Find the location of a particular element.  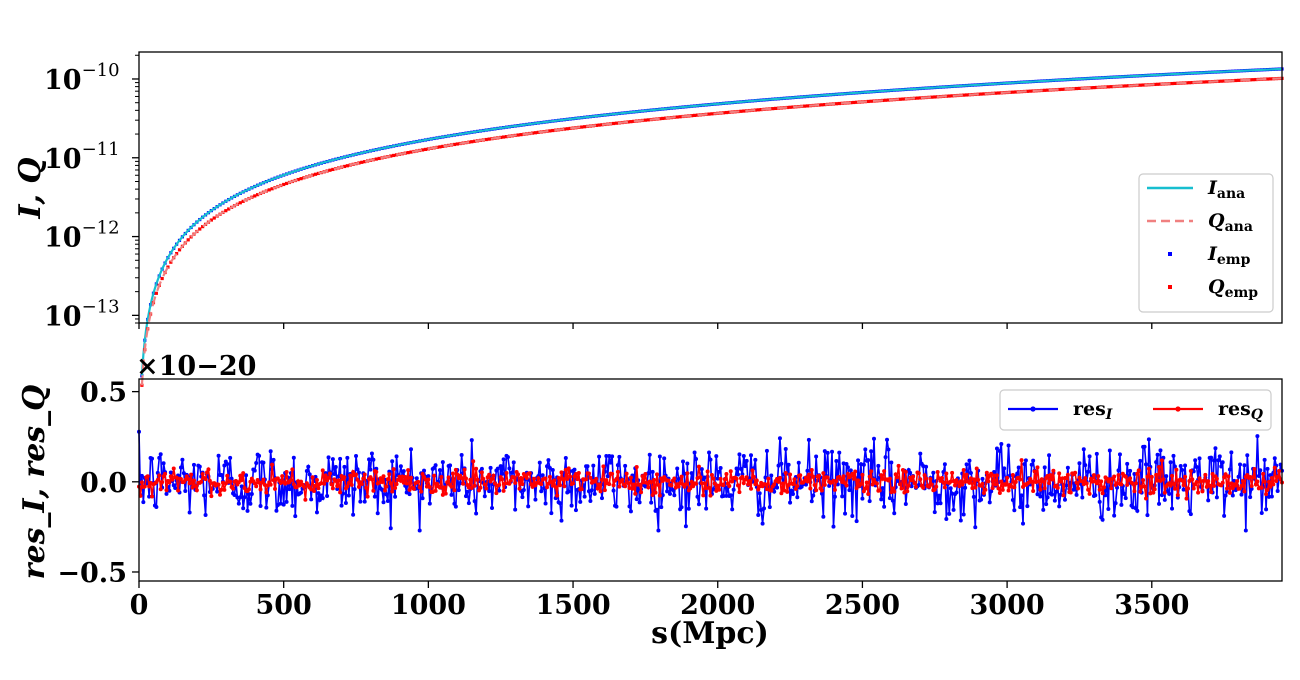

top-y-axis-label: I, Q is located at coordinates (30, 188).